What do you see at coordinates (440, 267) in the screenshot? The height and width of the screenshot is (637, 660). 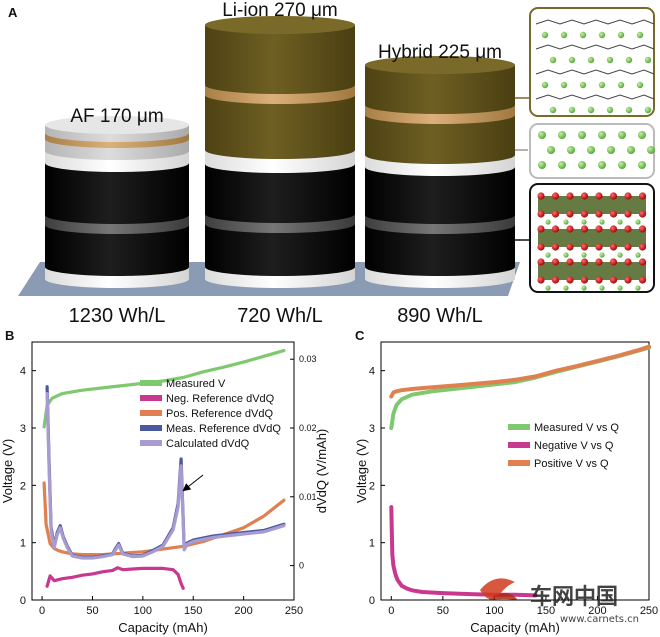 I see `hy-cathode-bottom-rim` at bounding box center [440, 267].